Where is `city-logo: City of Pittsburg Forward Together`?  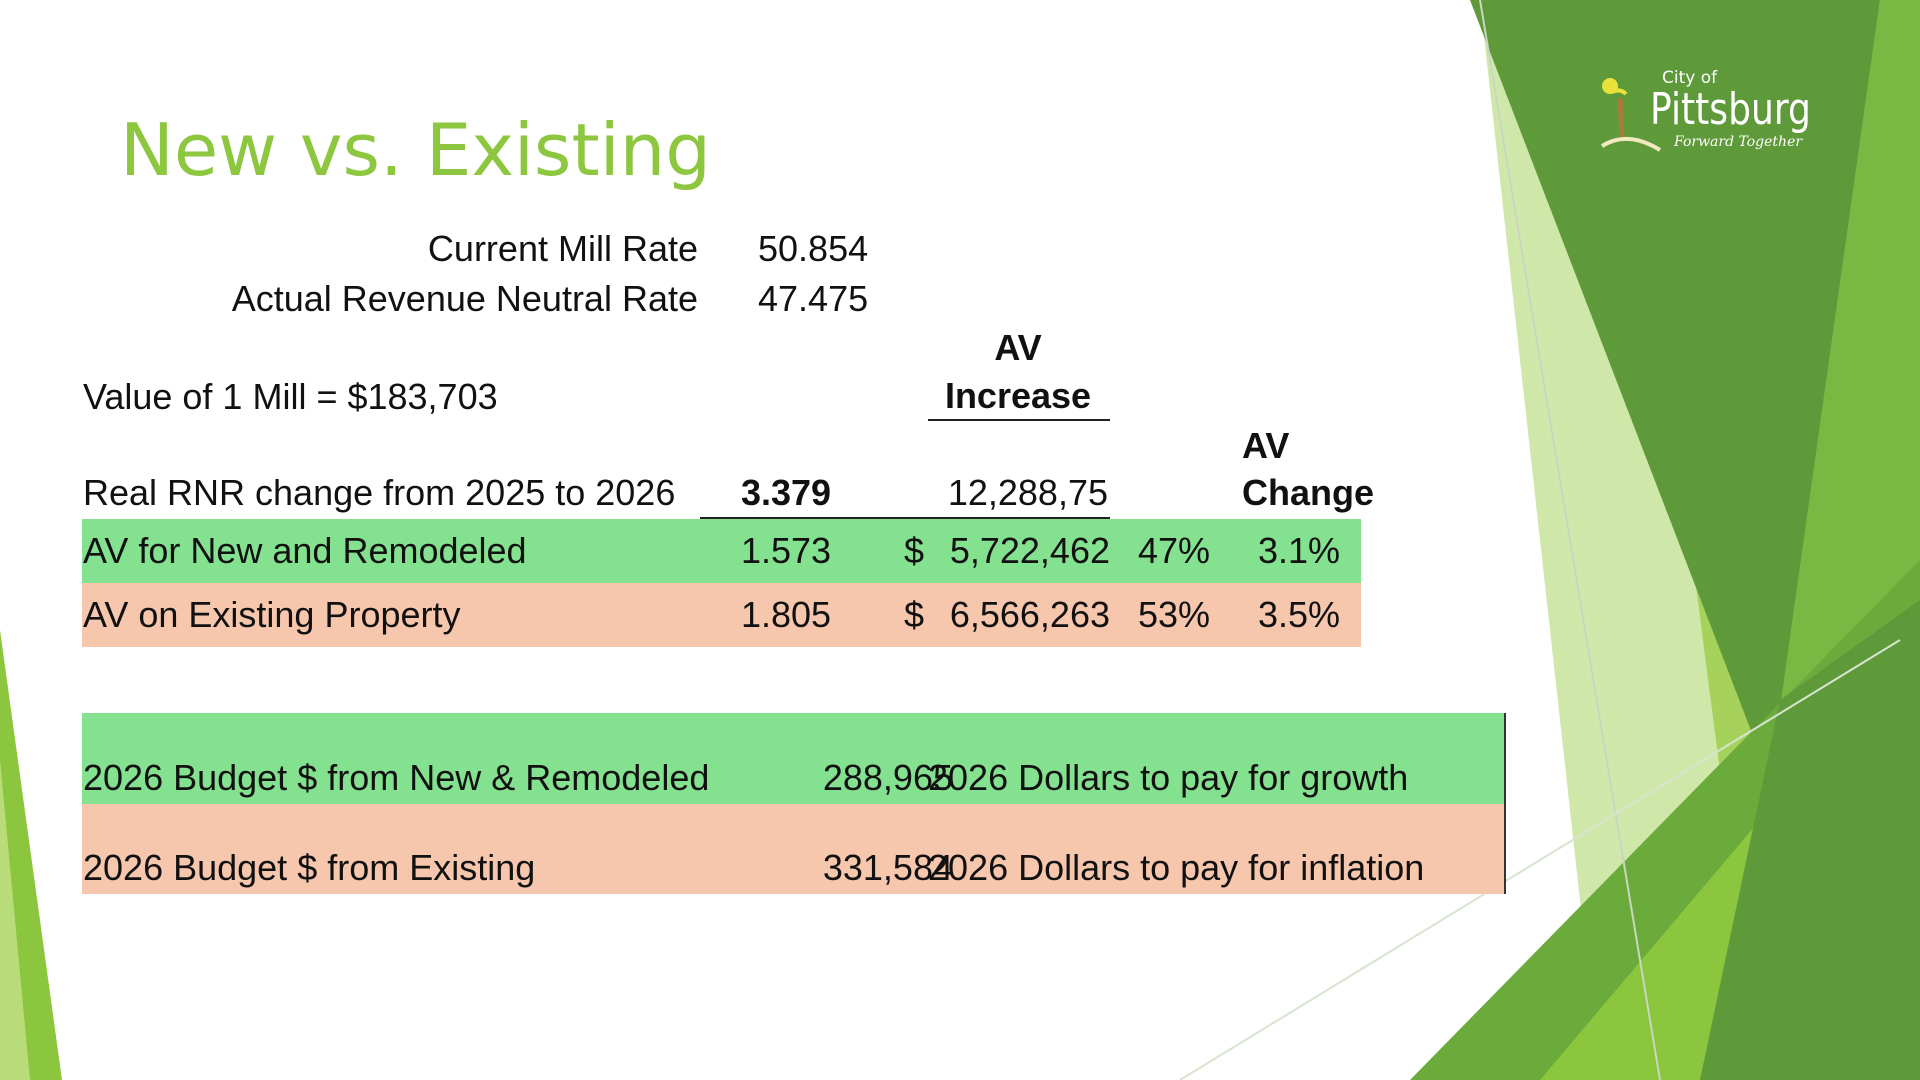
city-logo: City of Pittsburg Forward Together is located at coordinates (1708, 113).